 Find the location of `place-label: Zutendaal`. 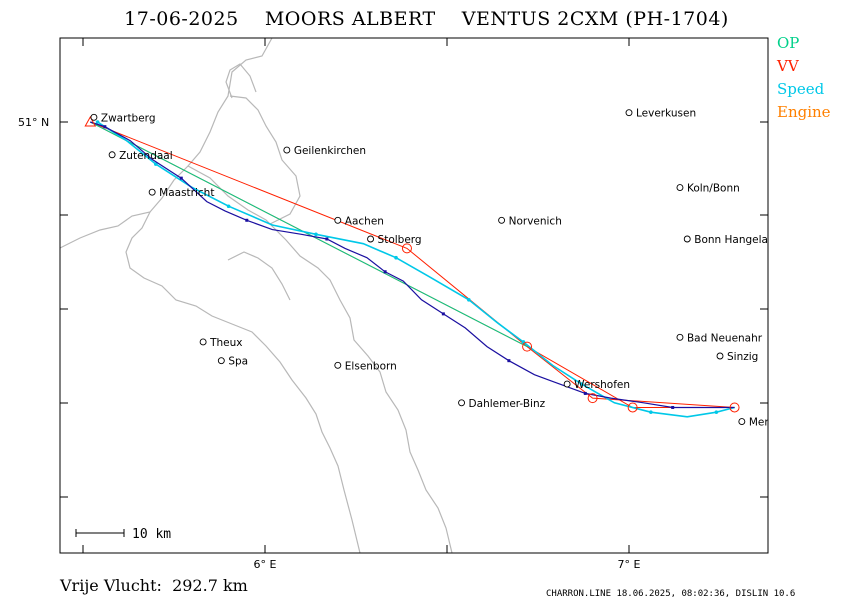

place-label: Zutendaal is located at coordinates (146, 156).